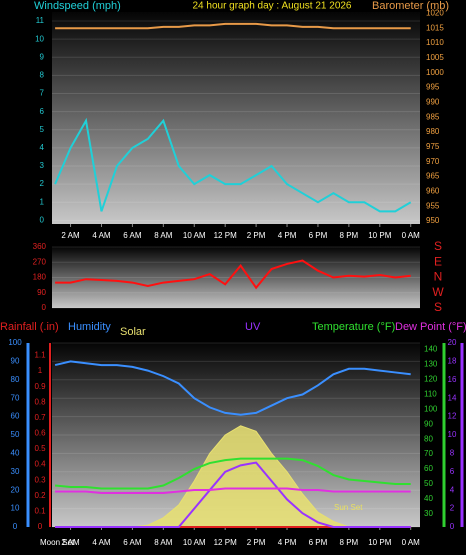 The width and height of the screenshot is (466, 555). I want to click on y-tick-label: 2, so click(452, 508).